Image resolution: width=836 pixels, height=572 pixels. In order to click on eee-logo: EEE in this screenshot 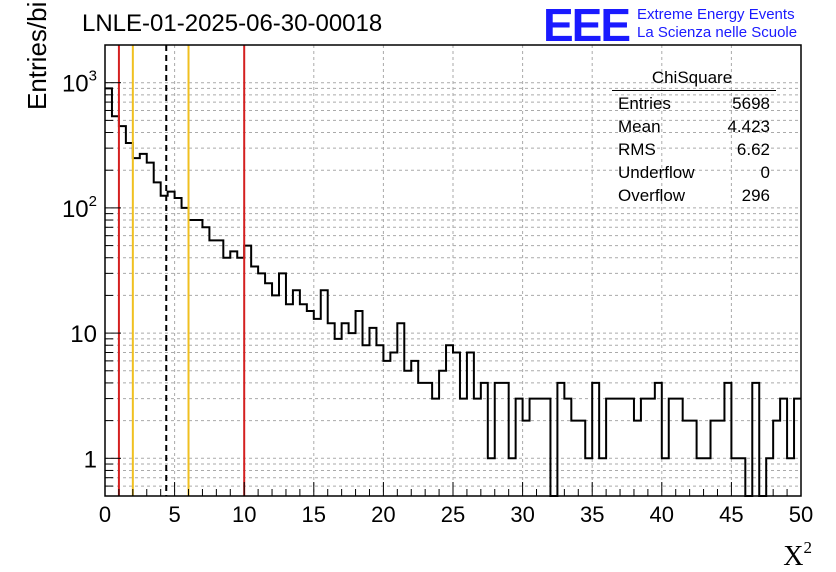, I will do `click(587, 25)`.